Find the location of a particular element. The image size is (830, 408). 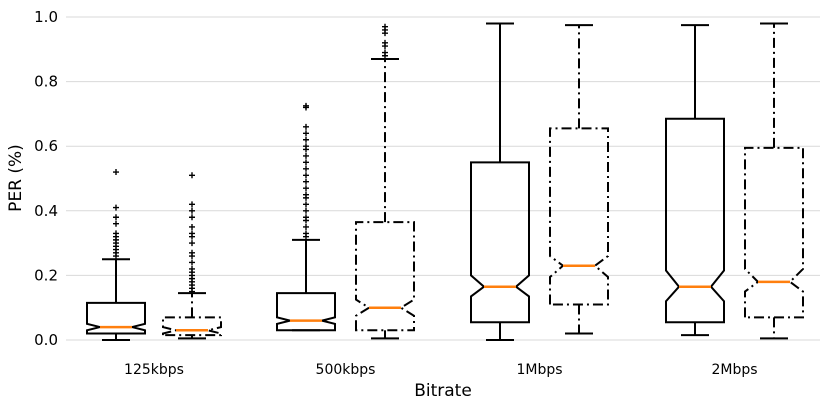

y-tick-label: 1.0 is located at coordinates (46, 17).